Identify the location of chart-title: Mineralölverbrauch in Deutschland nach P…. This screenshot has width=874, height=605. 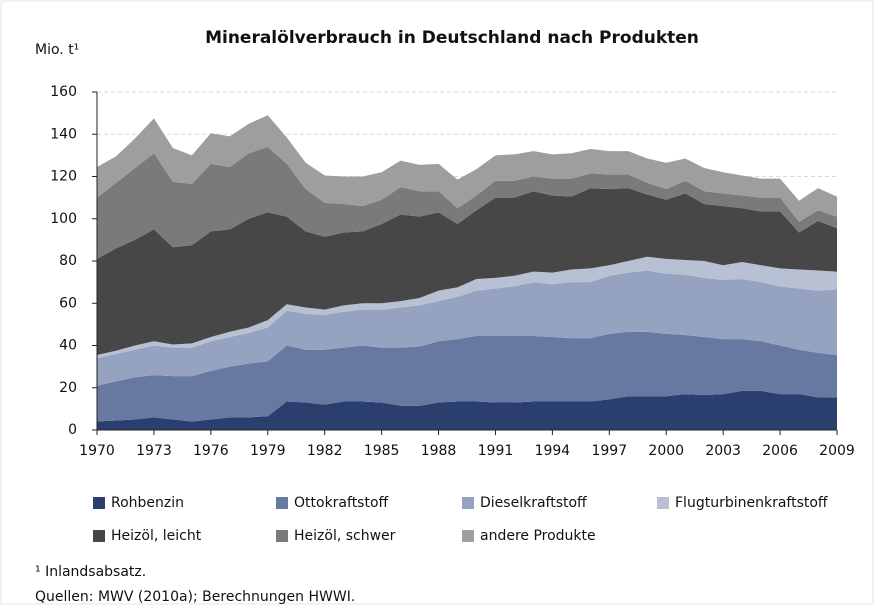
(452, 38).